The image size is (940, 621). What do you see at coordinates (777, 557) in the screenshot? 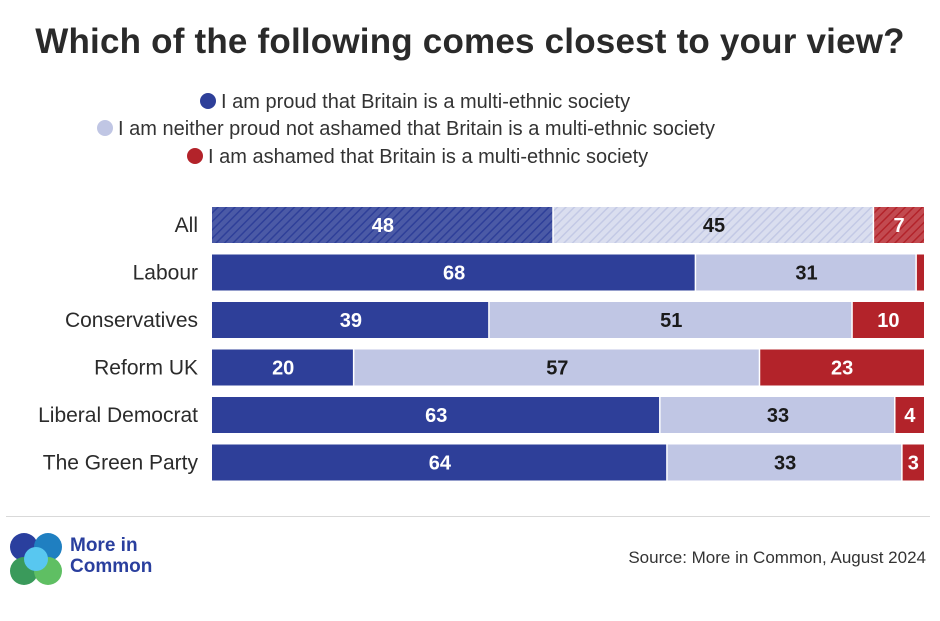
I see `source-note: Source: More in Common, August 2024` at bounding box center [777, 557].